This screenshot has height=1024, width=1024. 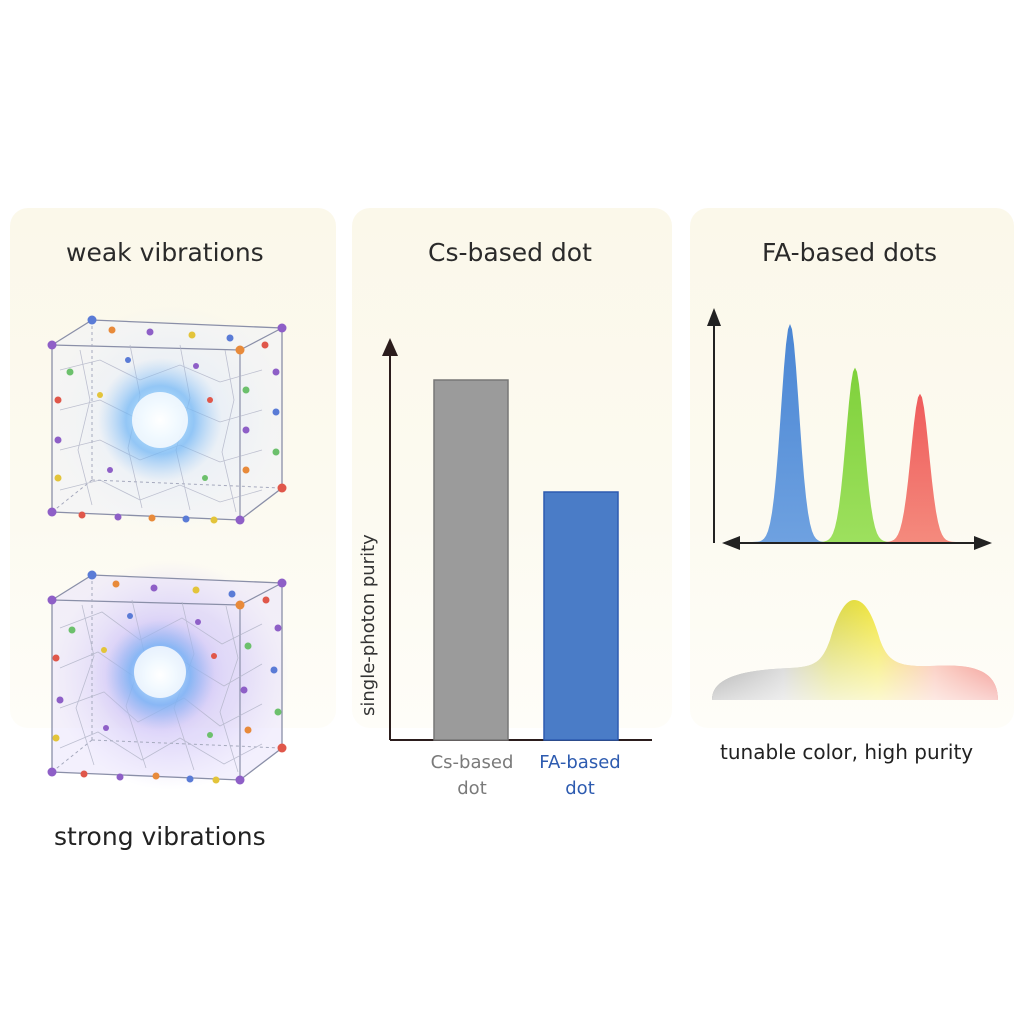 I want to click on peaks-y-arrowhead, so click(x=714, y=317).